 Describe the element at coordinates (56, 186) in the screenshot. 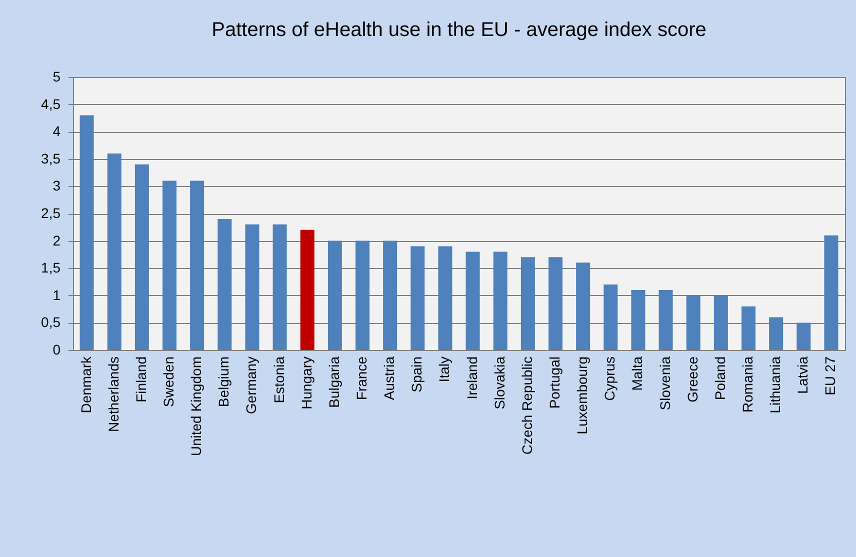

I see `y-tick-label: 3` at that location.